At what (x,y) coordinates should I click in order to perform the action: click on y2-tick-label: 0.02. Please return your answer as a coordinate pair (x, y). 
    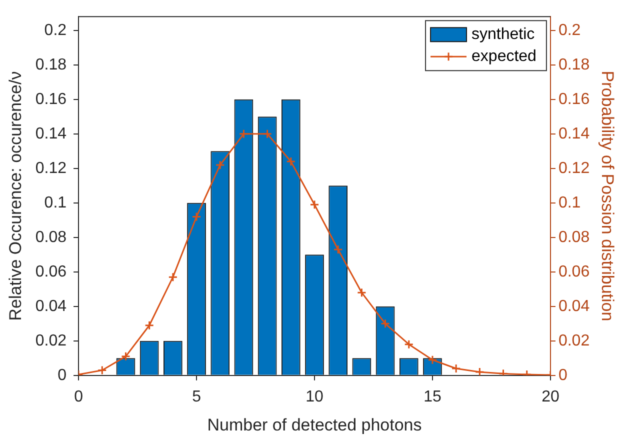
    Looking at the image, I should click on (574, 341).